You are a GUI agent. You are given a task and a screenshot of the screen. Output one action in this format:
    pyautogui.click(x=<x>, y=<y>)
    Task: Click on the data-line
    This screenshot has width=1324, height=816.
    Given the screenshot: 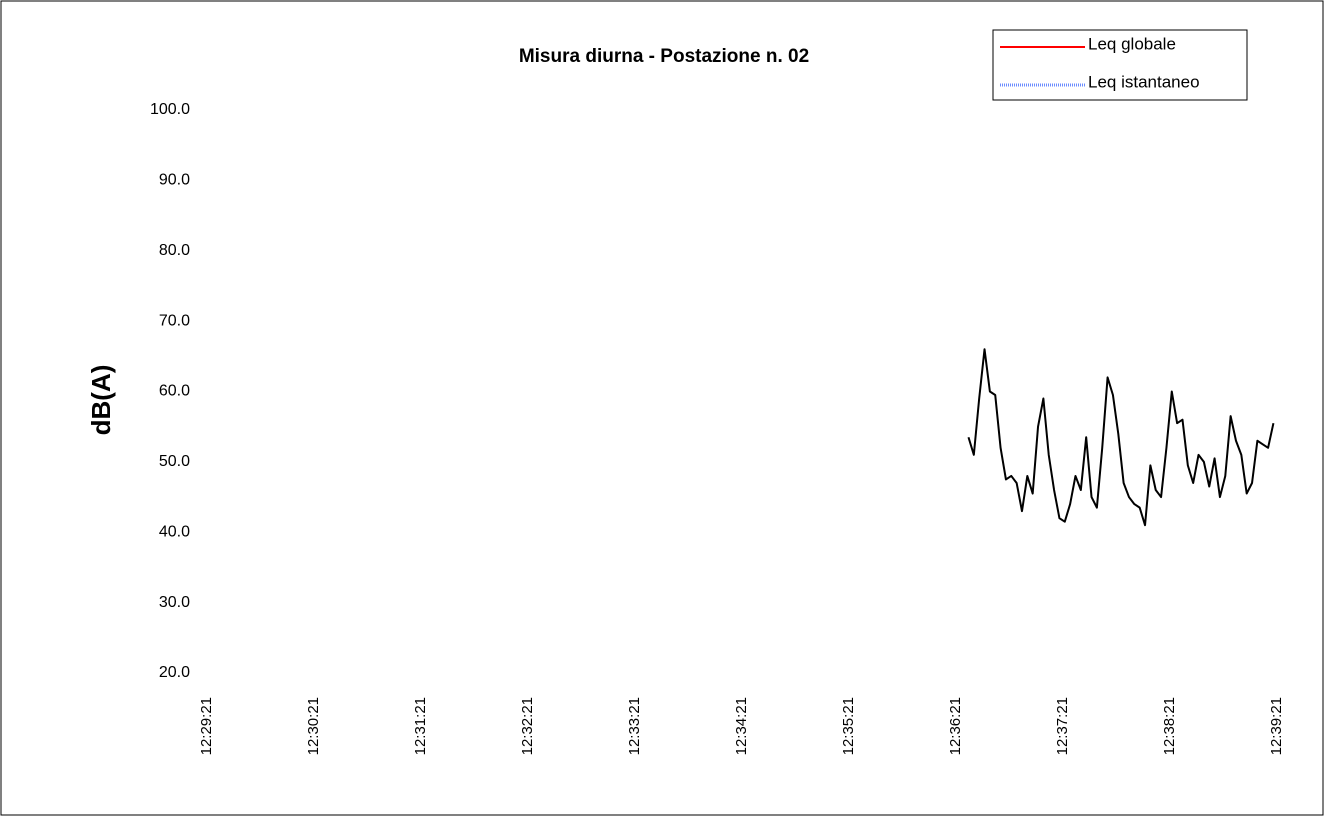 What is the action you would take?
    pyautogui.click(x=1121, y=437)
    